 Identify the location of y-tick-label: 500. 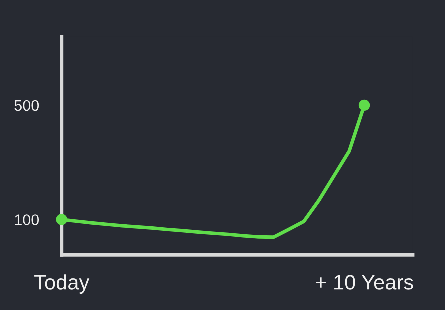
(27, 106).